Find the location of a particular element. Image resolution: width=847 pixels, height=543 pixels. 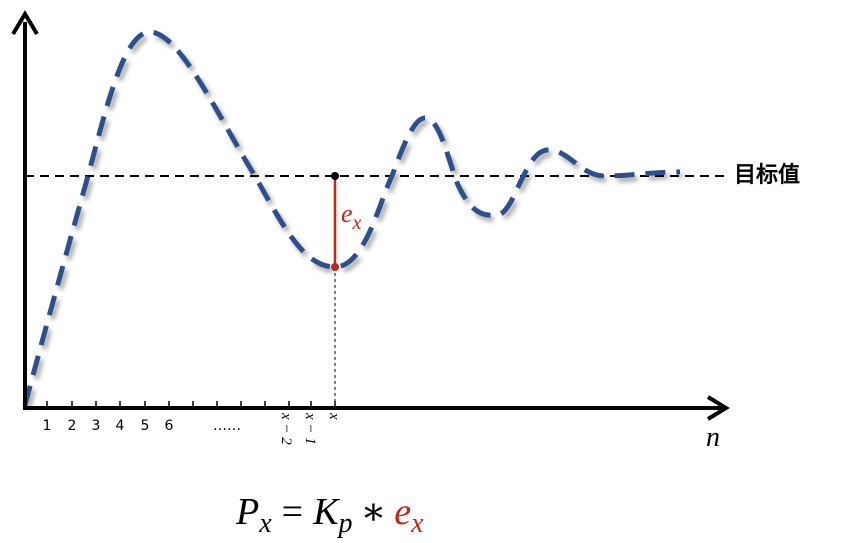

tick-label: x − 1 is located at coordinates (310, 428).